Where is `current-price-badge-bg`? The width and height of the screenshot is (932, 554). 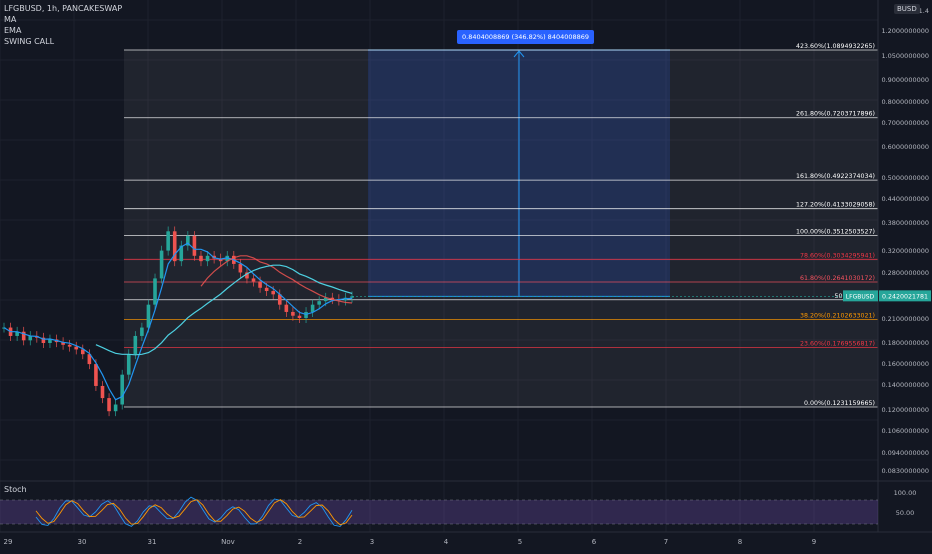 current-price-badge-bg is located at coordinates (905, 296).